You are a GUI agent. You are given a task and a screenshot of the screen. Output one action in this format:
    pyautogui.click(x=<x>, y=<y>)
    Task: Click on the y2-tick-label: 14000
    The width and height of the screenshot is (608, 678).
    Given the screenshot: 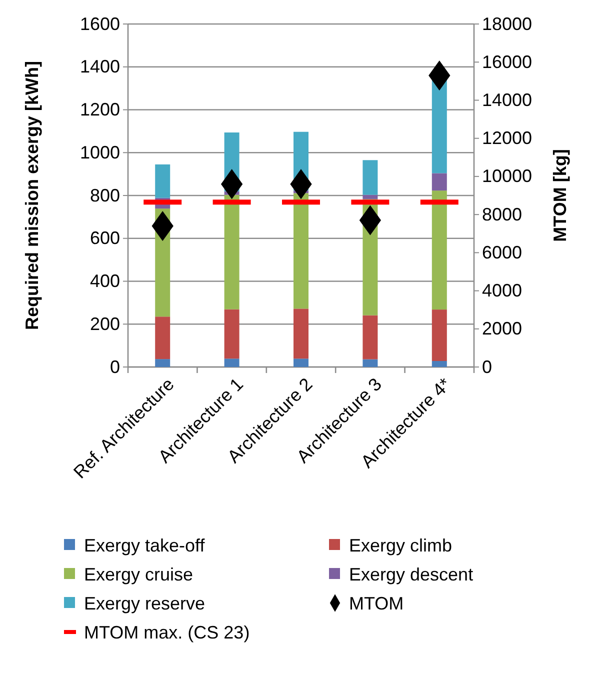 What is the action you would take?
    pyautogui.click(x=507, y=100)
    